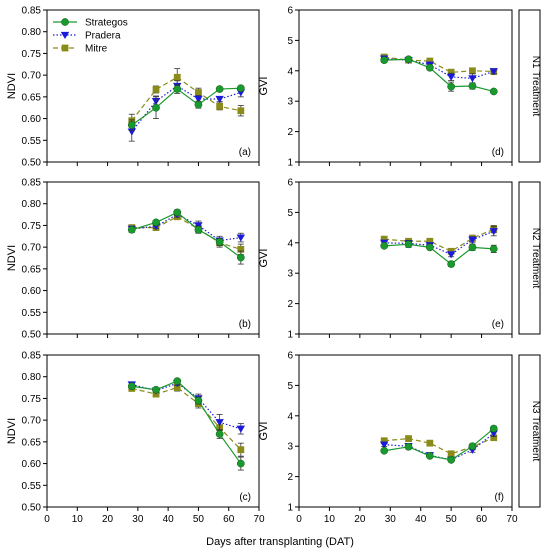  I want to click on panel-e: 1 2 3 4 5 6 GVI (e), so click(385, 259).